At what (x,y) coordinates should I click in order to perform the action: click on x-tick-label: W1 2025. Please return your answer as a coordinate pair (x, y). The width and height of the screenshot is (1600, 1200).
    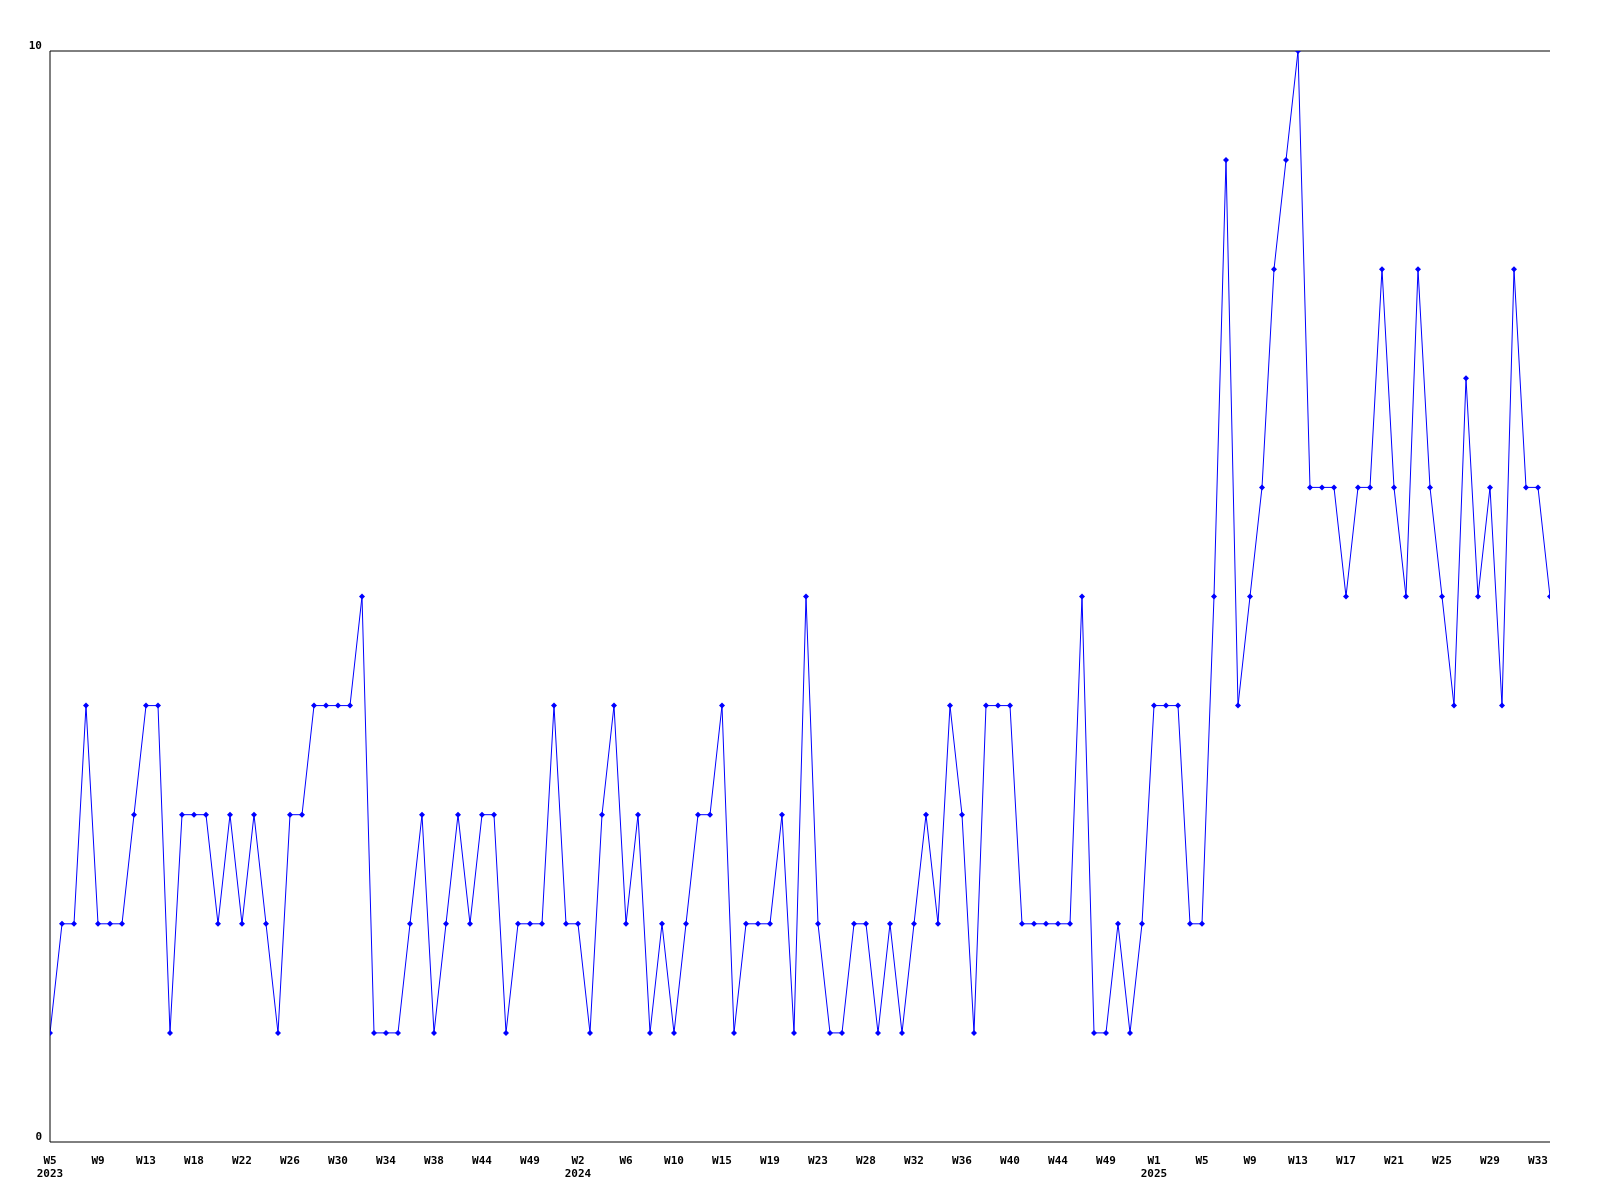
    Looking at the image, I should click on (1154, 1167).